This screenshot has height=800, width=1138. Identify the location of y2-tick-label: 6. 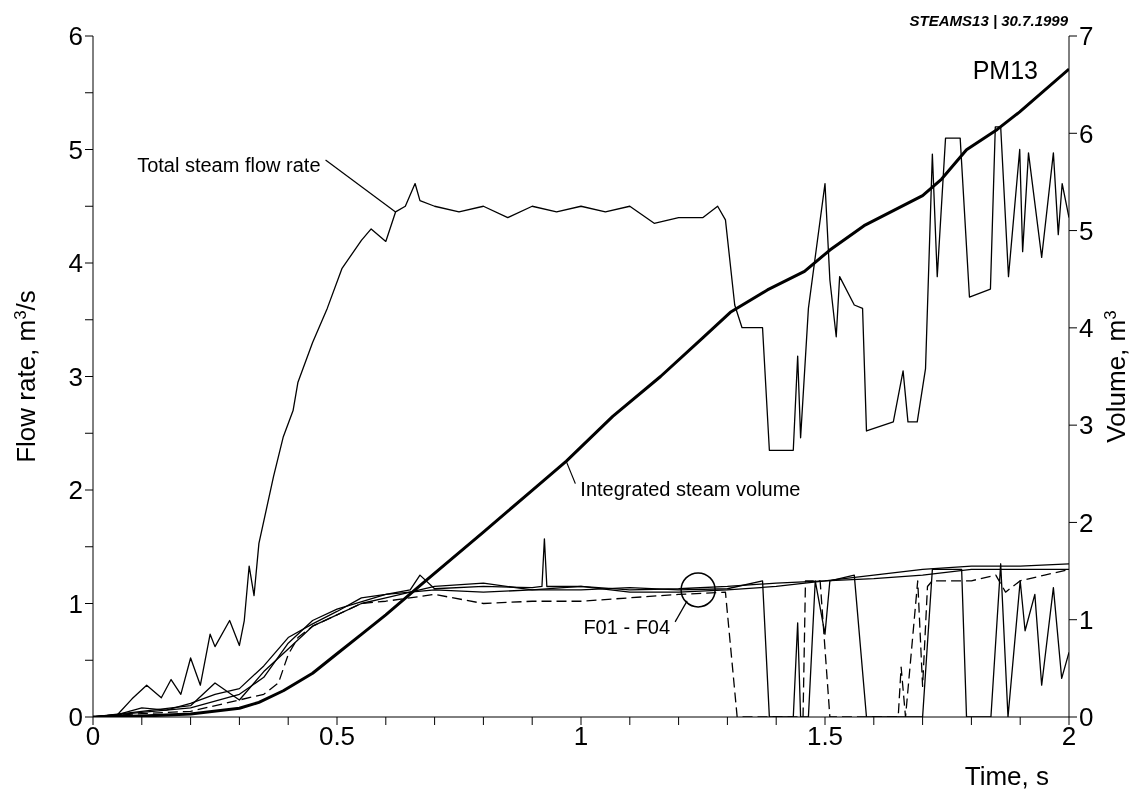
(1086, 133).